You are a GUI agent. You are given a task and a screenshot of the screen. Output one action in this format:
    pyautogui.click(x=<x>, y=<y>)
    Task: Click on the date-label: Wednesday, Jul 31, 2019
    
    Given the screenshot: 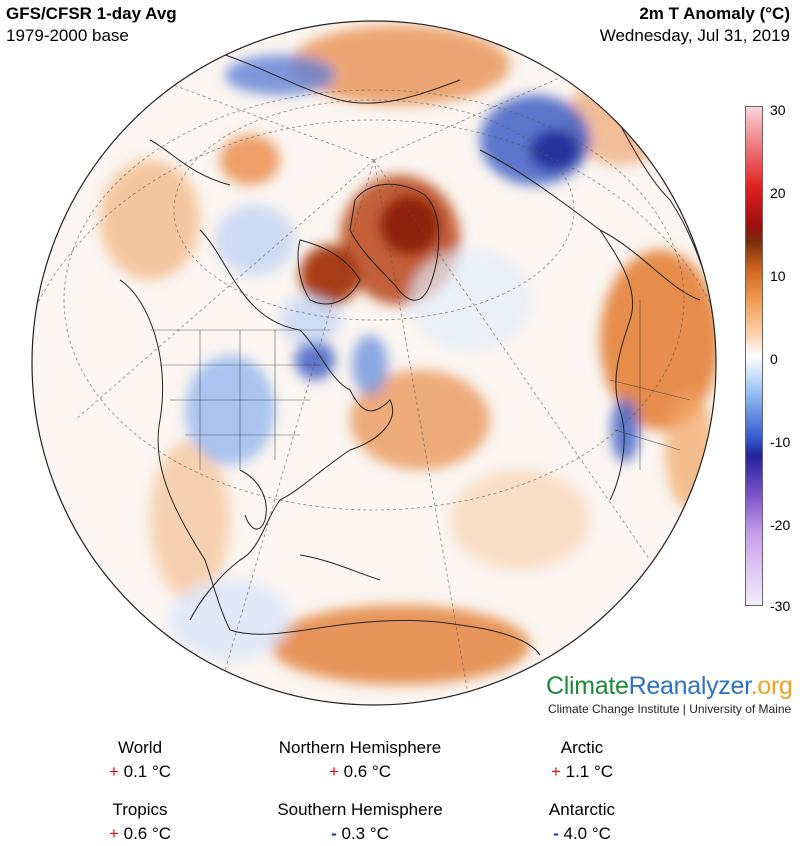 What is the action you would take?
    pyautogui.click(x=694, y=35)
    